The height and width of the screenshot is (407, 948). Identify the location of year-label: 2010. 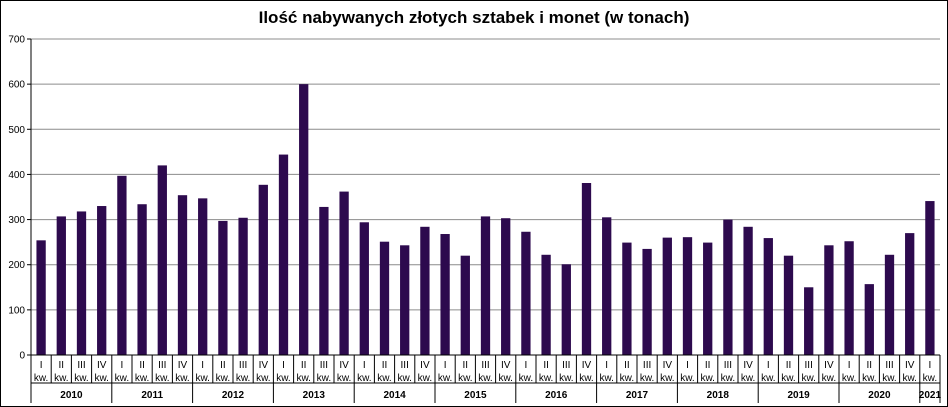
(71, 395).